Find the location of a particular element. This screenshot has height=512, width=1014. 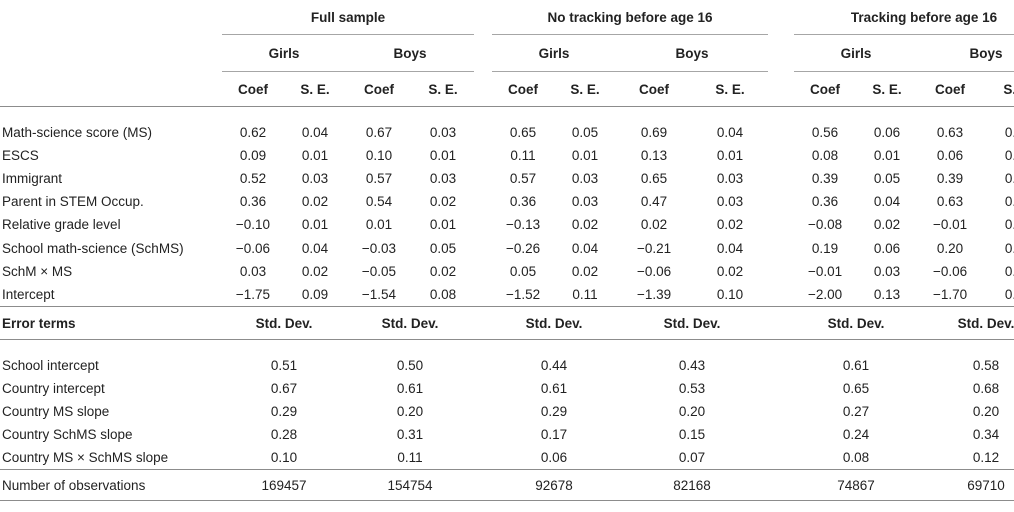

std-dev-value: 0.61 is located at coordinates (410, 388).